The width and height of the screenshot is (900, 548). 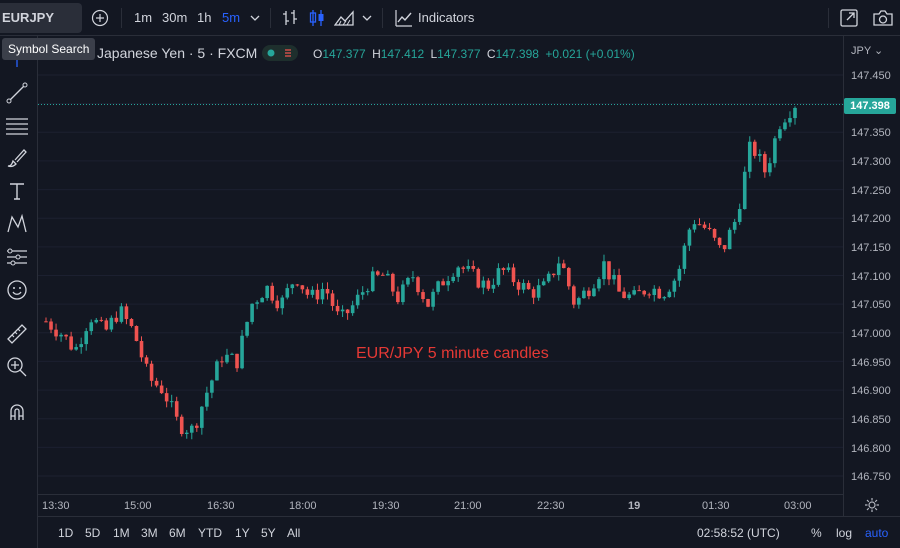 I want to click on time-tick: 16:30, so click(x=221, y=506).